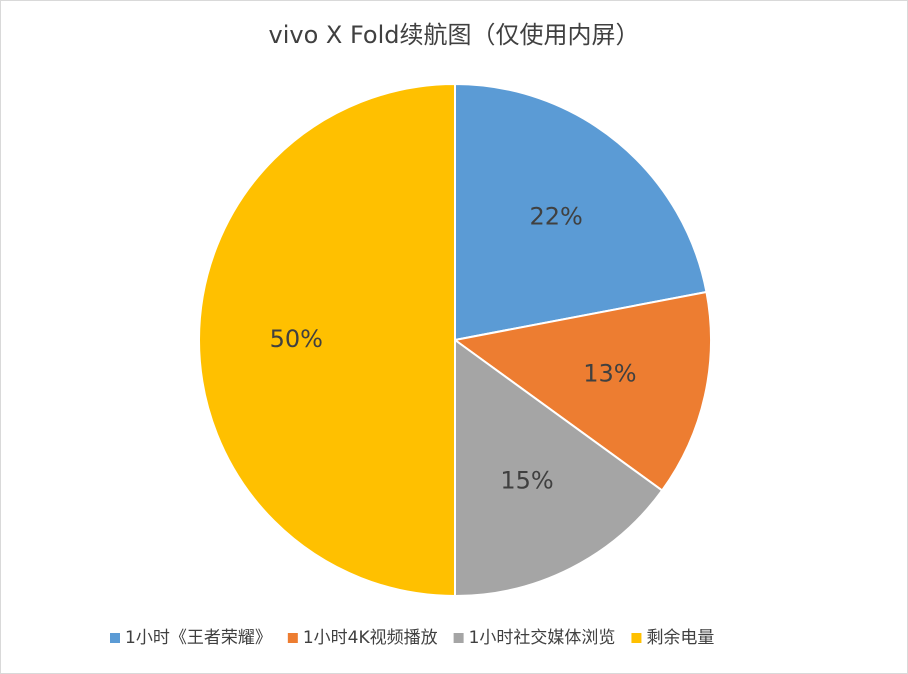 The image size is (908, 674). Describe the element at coordinates (296, 339) in the screenshot. I see `data-label: 50%` at that location.